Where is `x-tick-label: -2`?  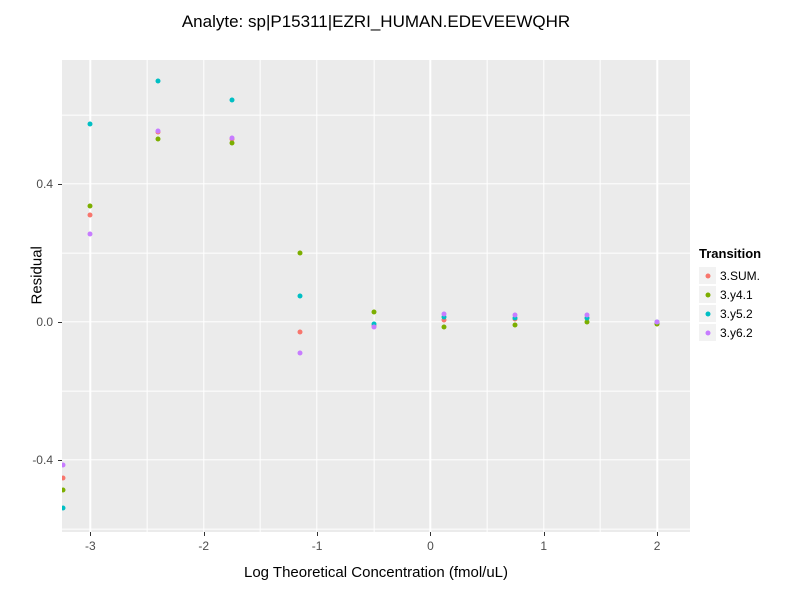
x-tick-label: -2 is located at coordinates (204, 546).